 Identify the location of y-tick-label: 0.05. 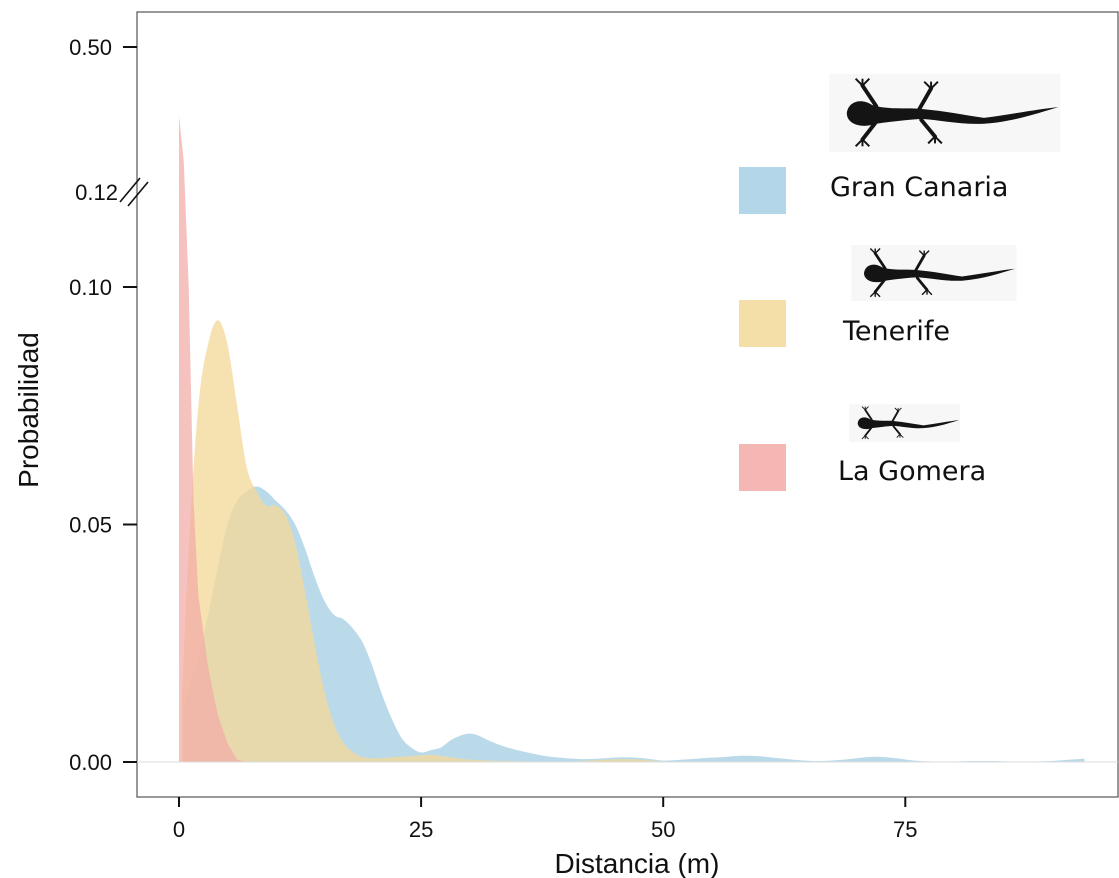
(90, 525).